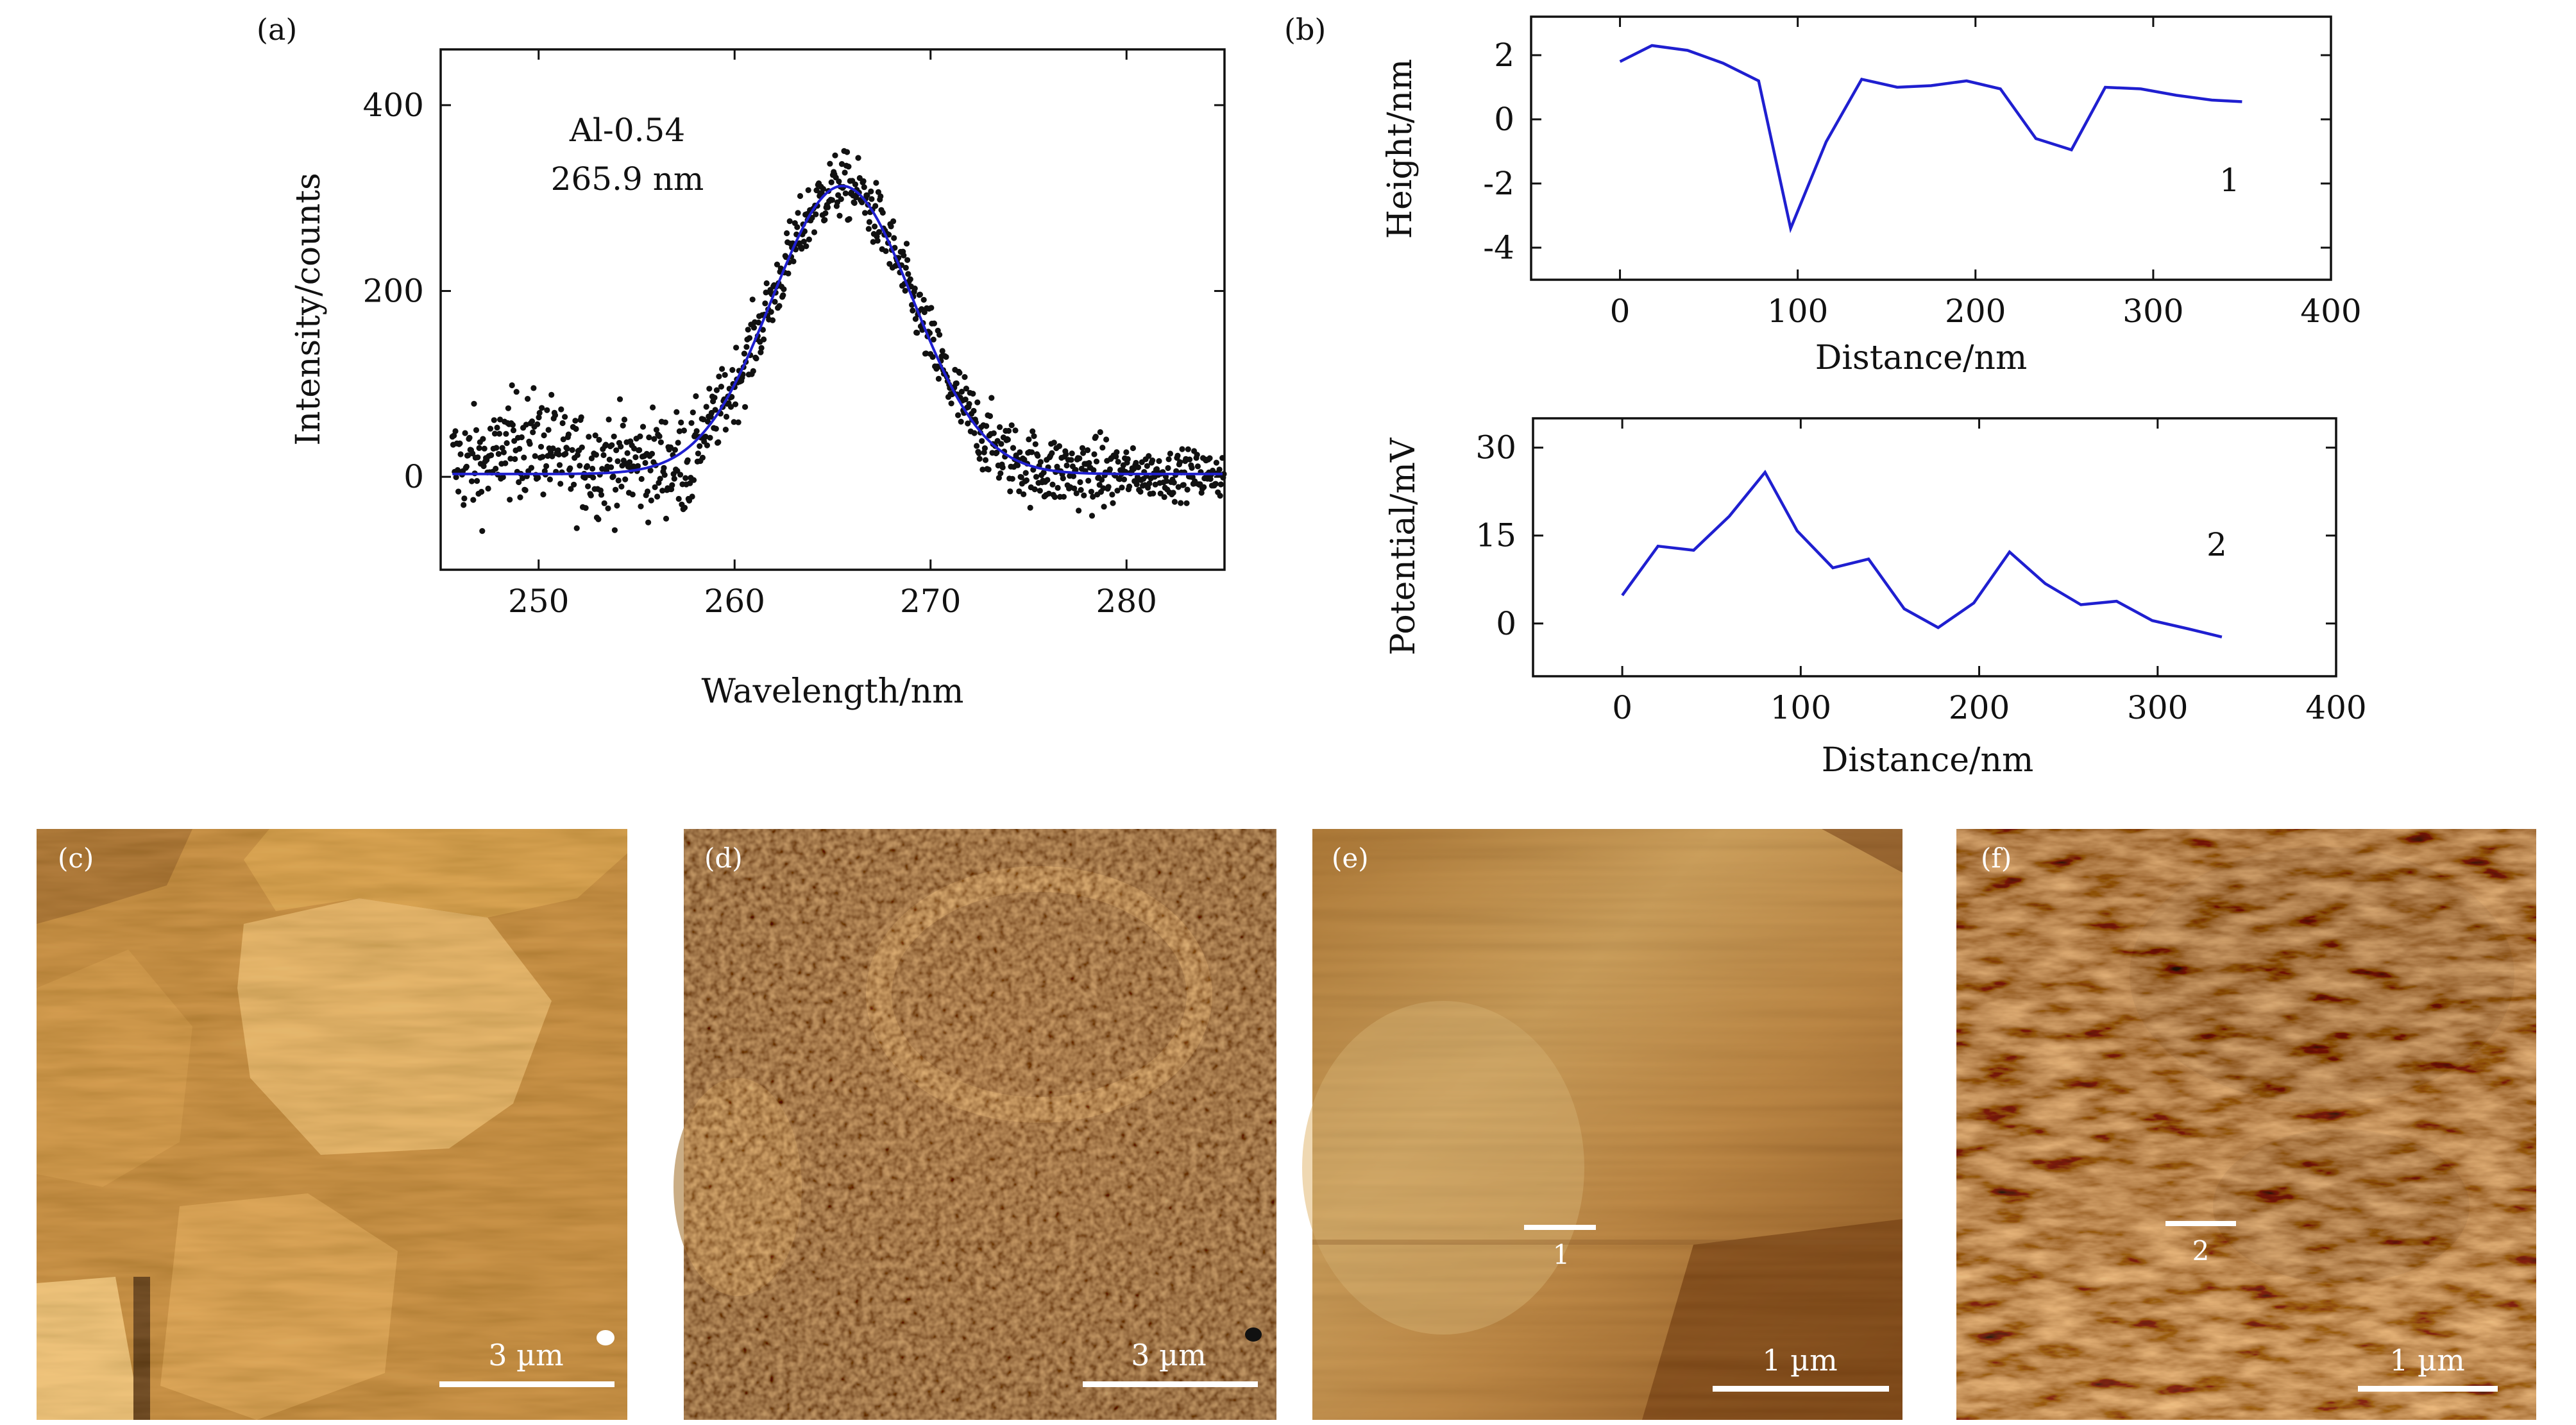 The image size is (2576, 1425). Describe the element at coordinates (627, 130) in the screenshot. I see `annotation-sample: Al-0.54` at that location.